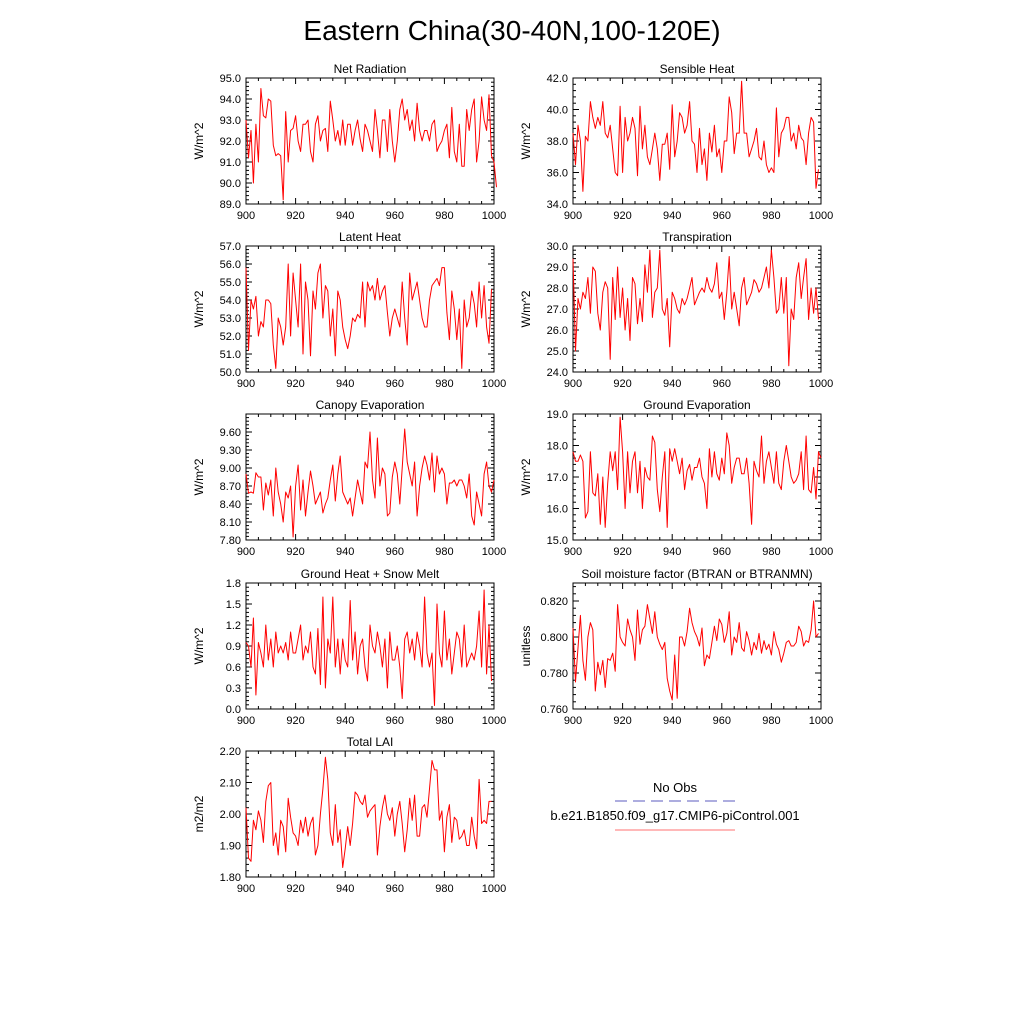  Describe the element at coordinates (554, 638) in the screenshot. I see `y-tick-label: 0.800` at that location.